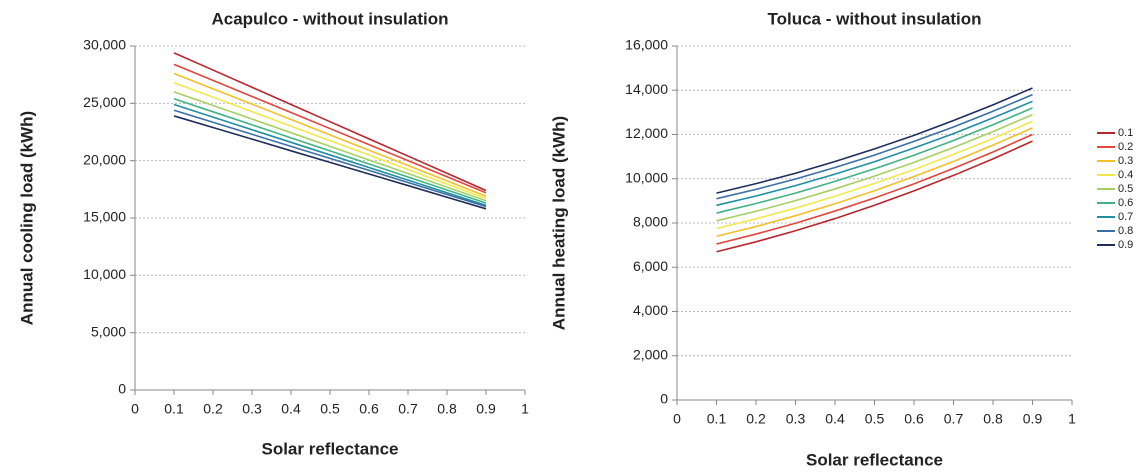  Describe the element at coordinates (558, 223) in the screenshot. I see `y-axis-label: Annual heating load (kWh)` at that location.